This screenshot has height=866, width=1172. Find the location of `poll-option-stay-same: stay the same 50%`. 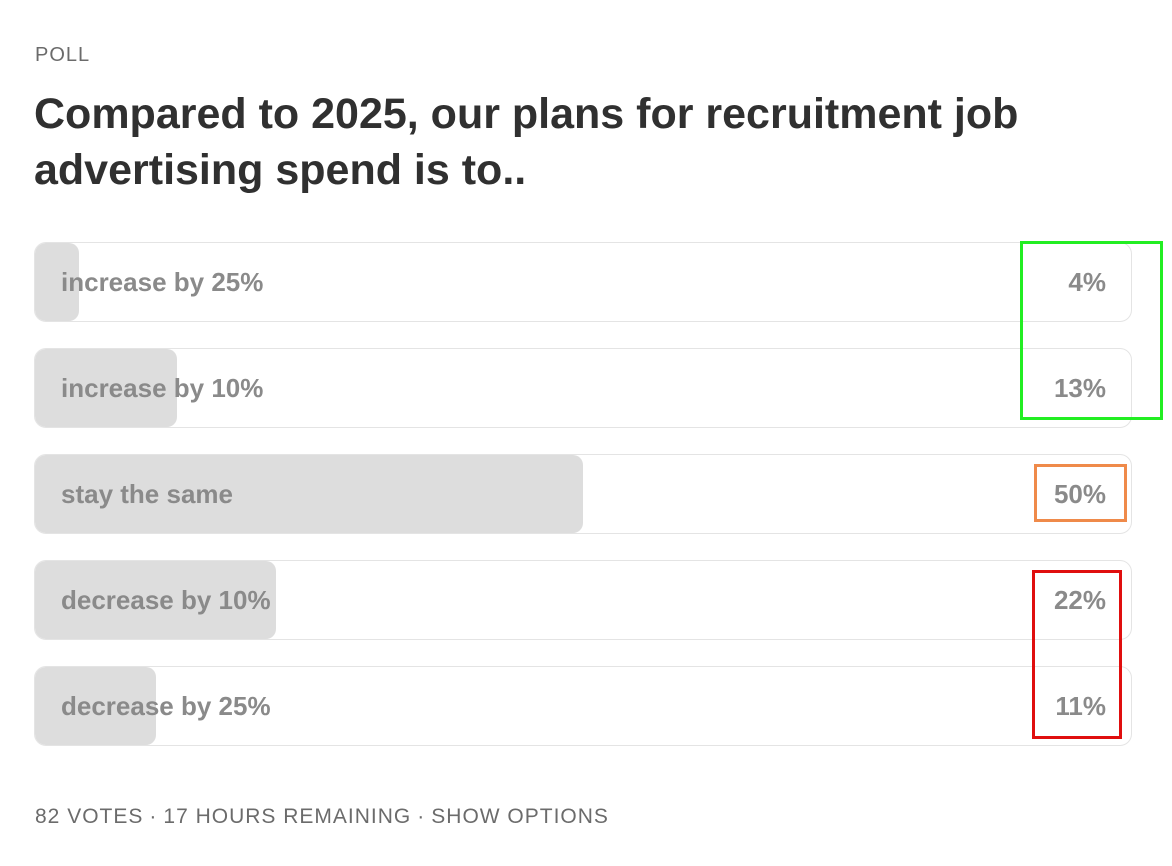

poll-option-stay-same: stay the same 50% is located at coordinates (583, 494).